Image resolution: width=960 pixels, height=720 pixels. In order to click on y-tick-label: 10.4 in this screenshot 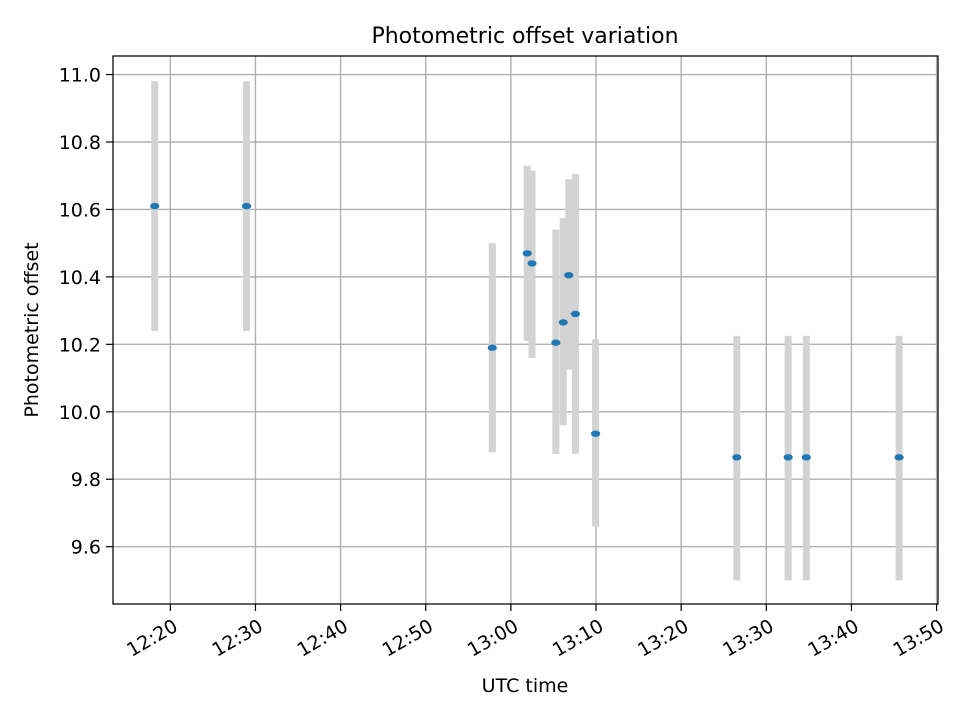, I will do `click(80, 278)`.